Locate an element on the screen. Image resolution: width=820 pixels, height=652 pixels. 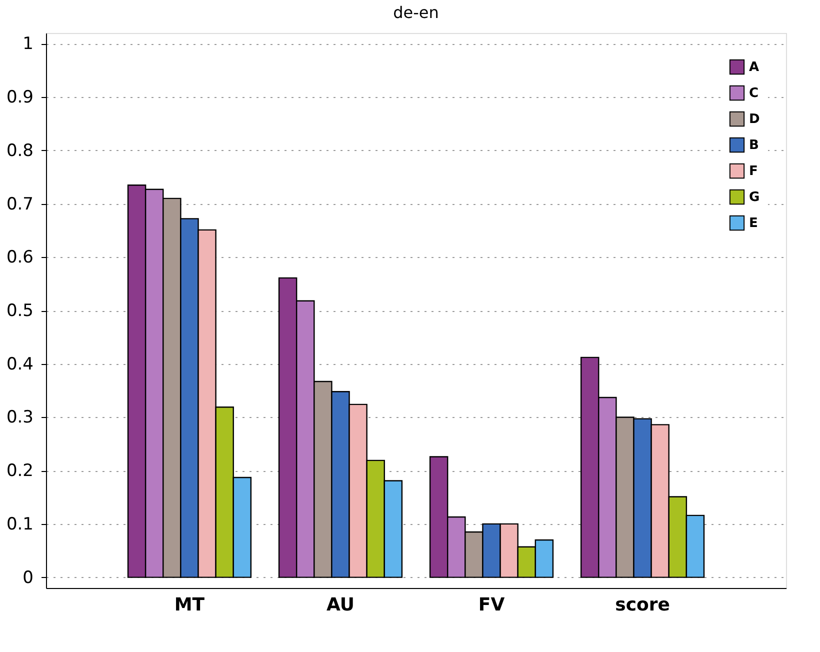
y-tick-label: 0 is located at coordinates (28, 578).